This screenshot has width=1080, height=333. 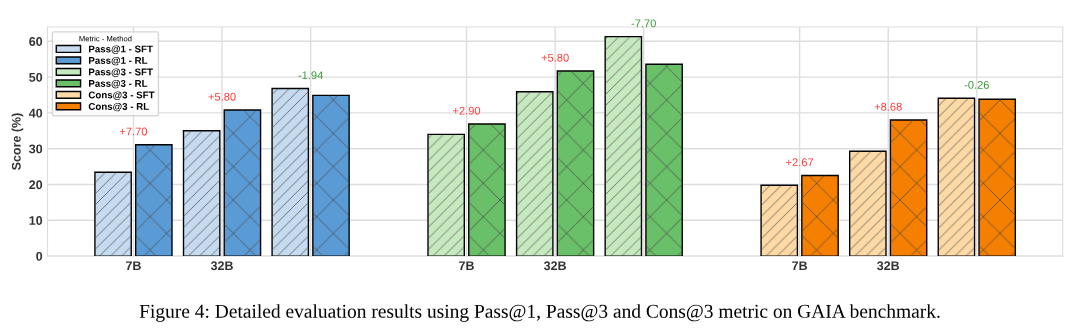 I want to click on legend-label: Cons@3 - SFT, so click(x=121, y=95).